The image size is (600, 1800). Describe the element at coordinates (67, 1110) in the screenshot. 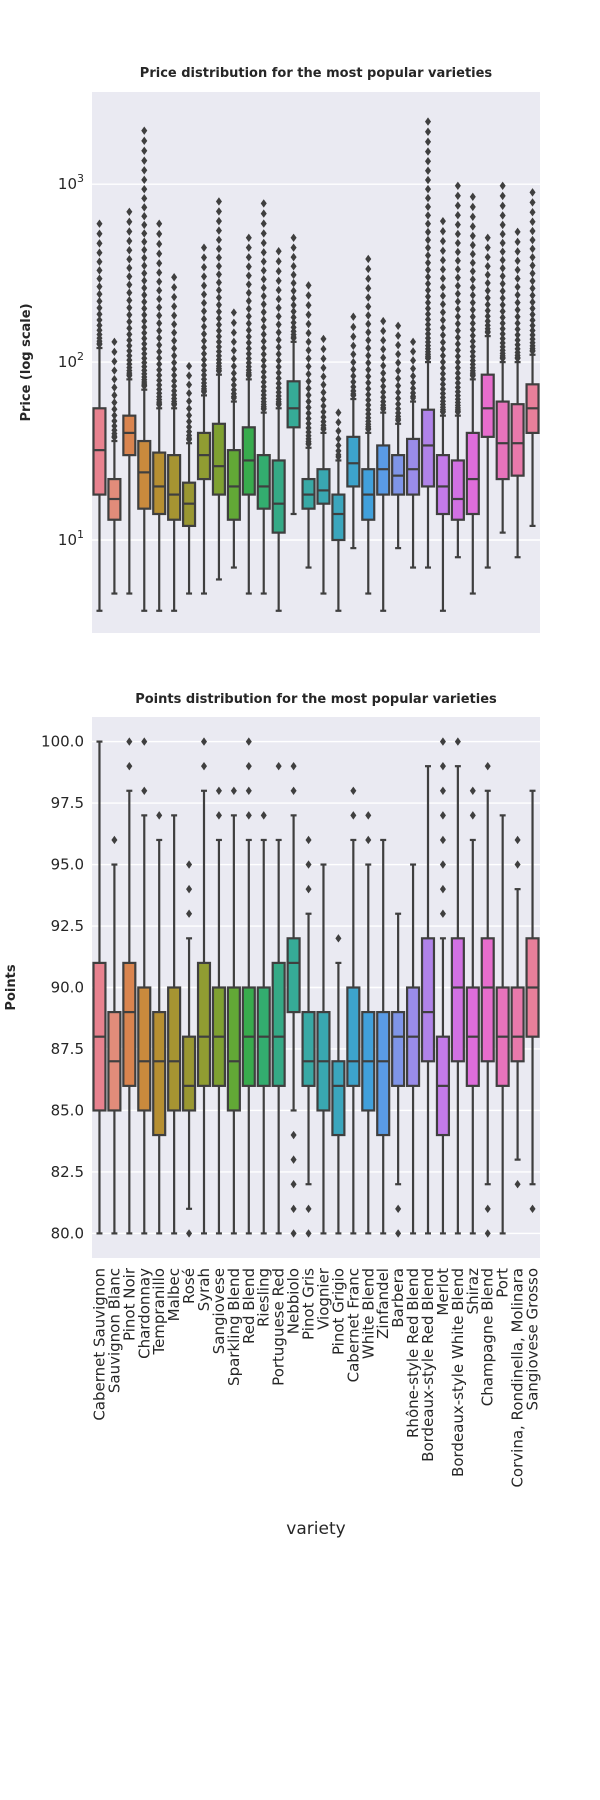

I see `y-tick-label: 85.0` at that location.